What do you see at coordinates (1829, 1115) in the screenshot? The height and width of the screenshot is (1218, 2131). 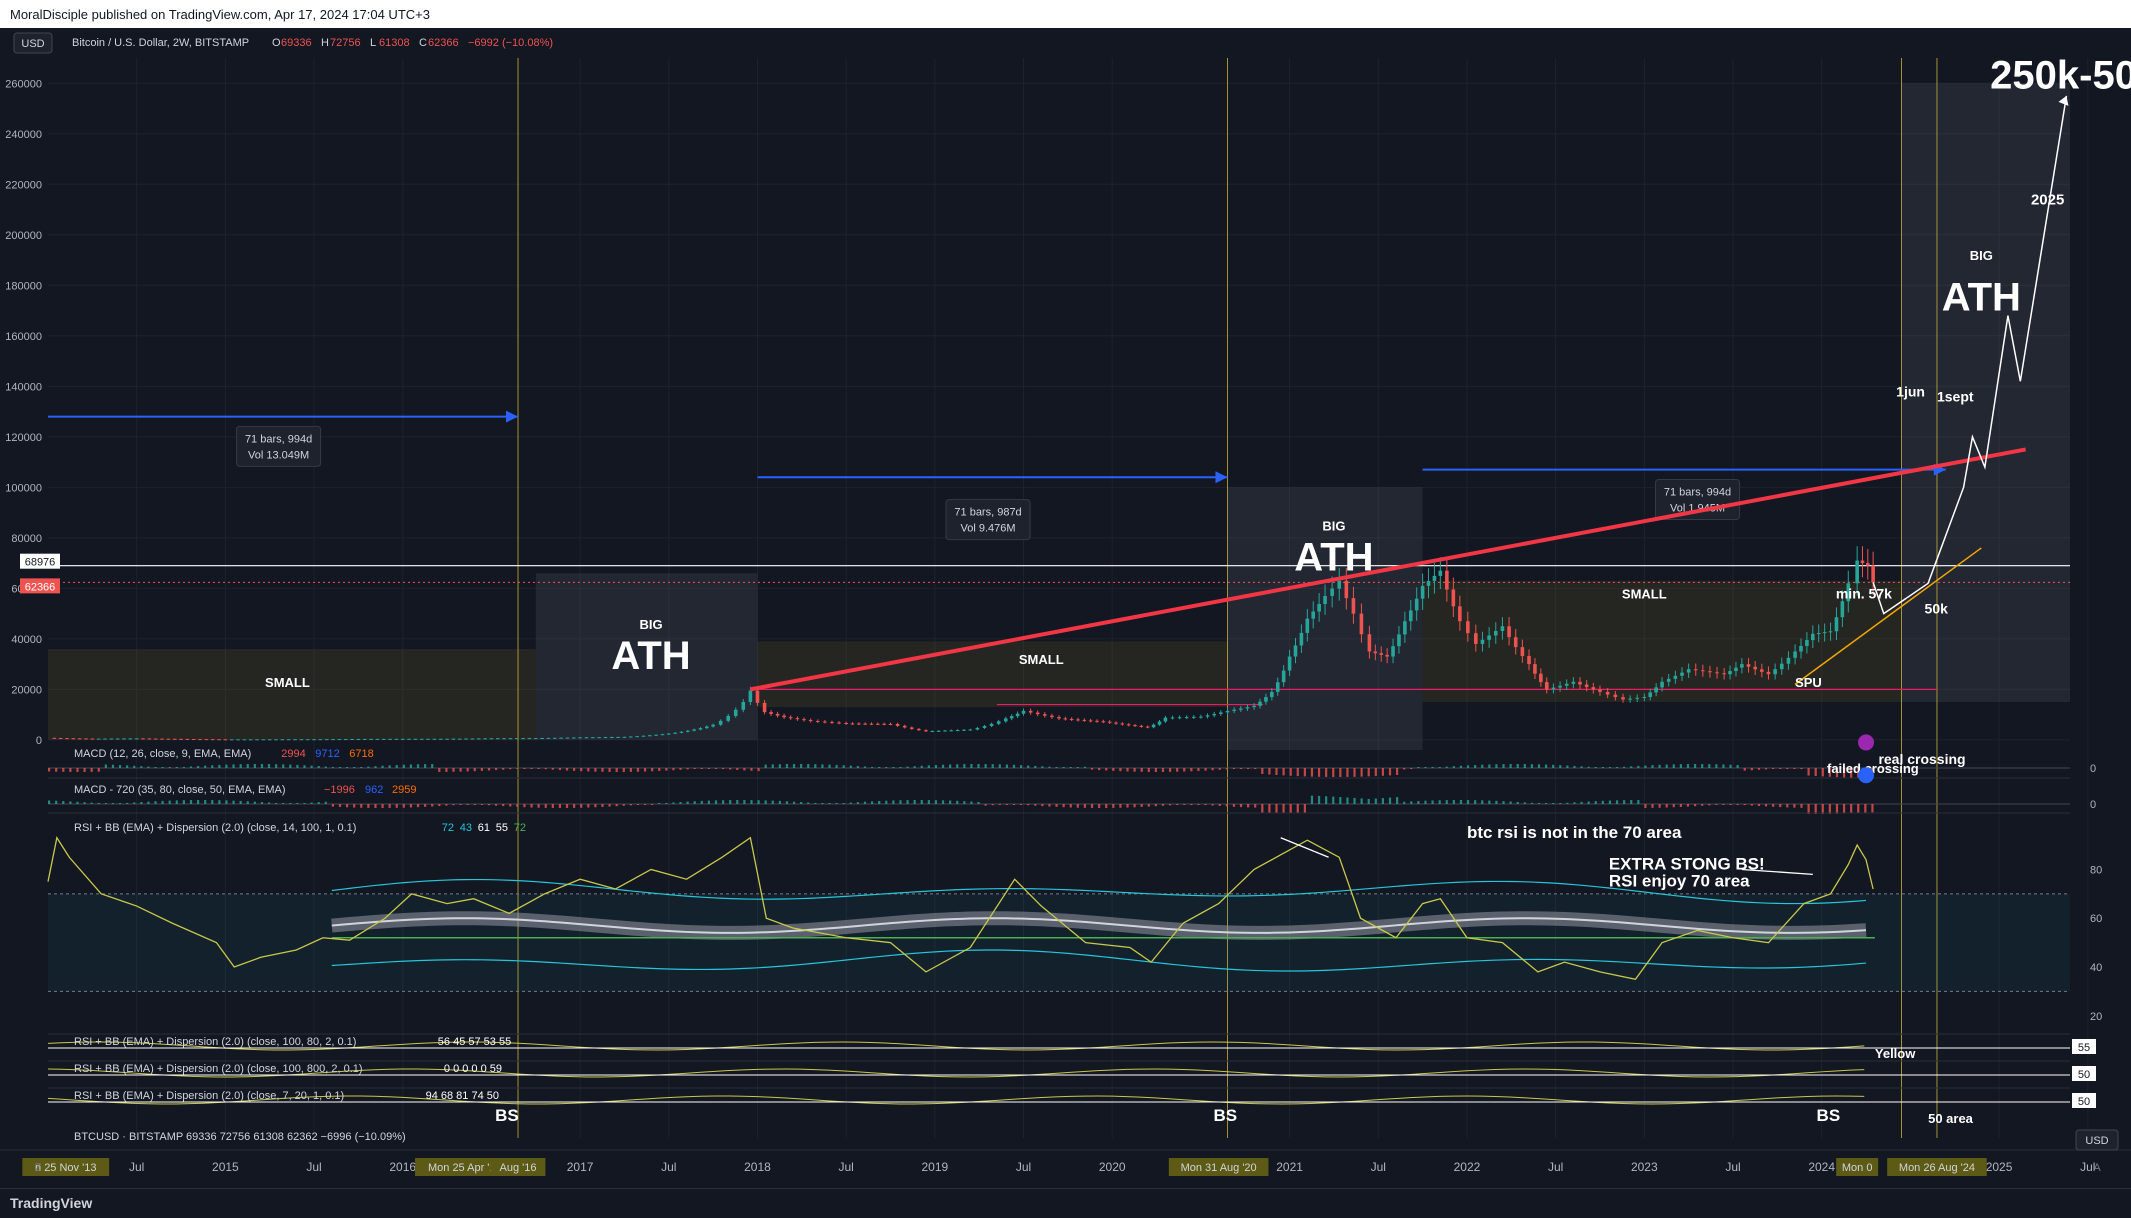 I see `bs-marker: BS` at bounding box center [1829, 1115].